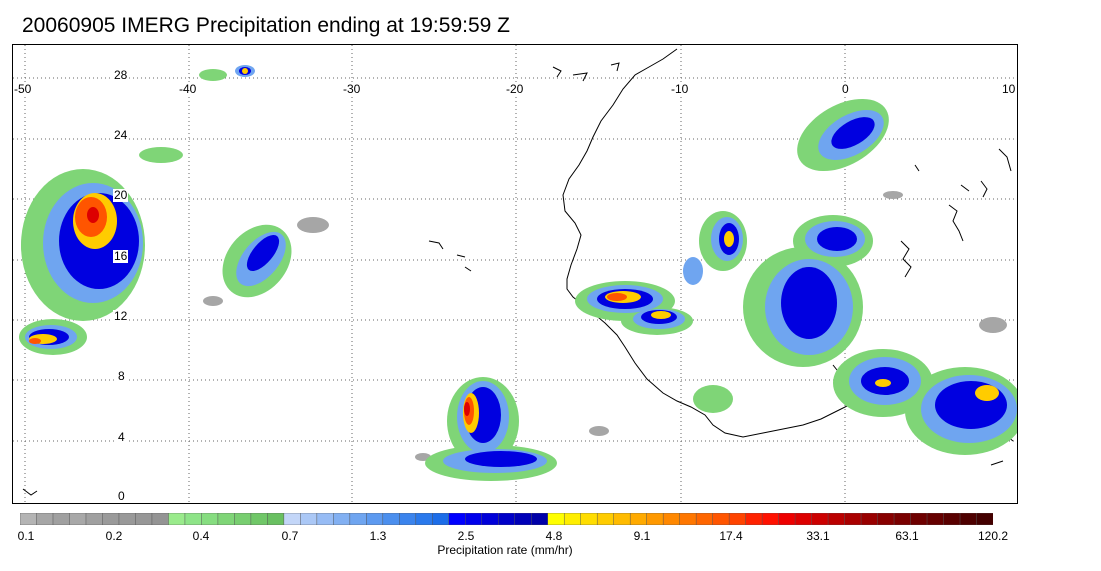 The width and height of the screenshot is (1101, 571). What do you see at coordinates (642, 536) in the screenshot?
I see `colorbar-tick-7: 9.1` at bounding box center [642, 536].